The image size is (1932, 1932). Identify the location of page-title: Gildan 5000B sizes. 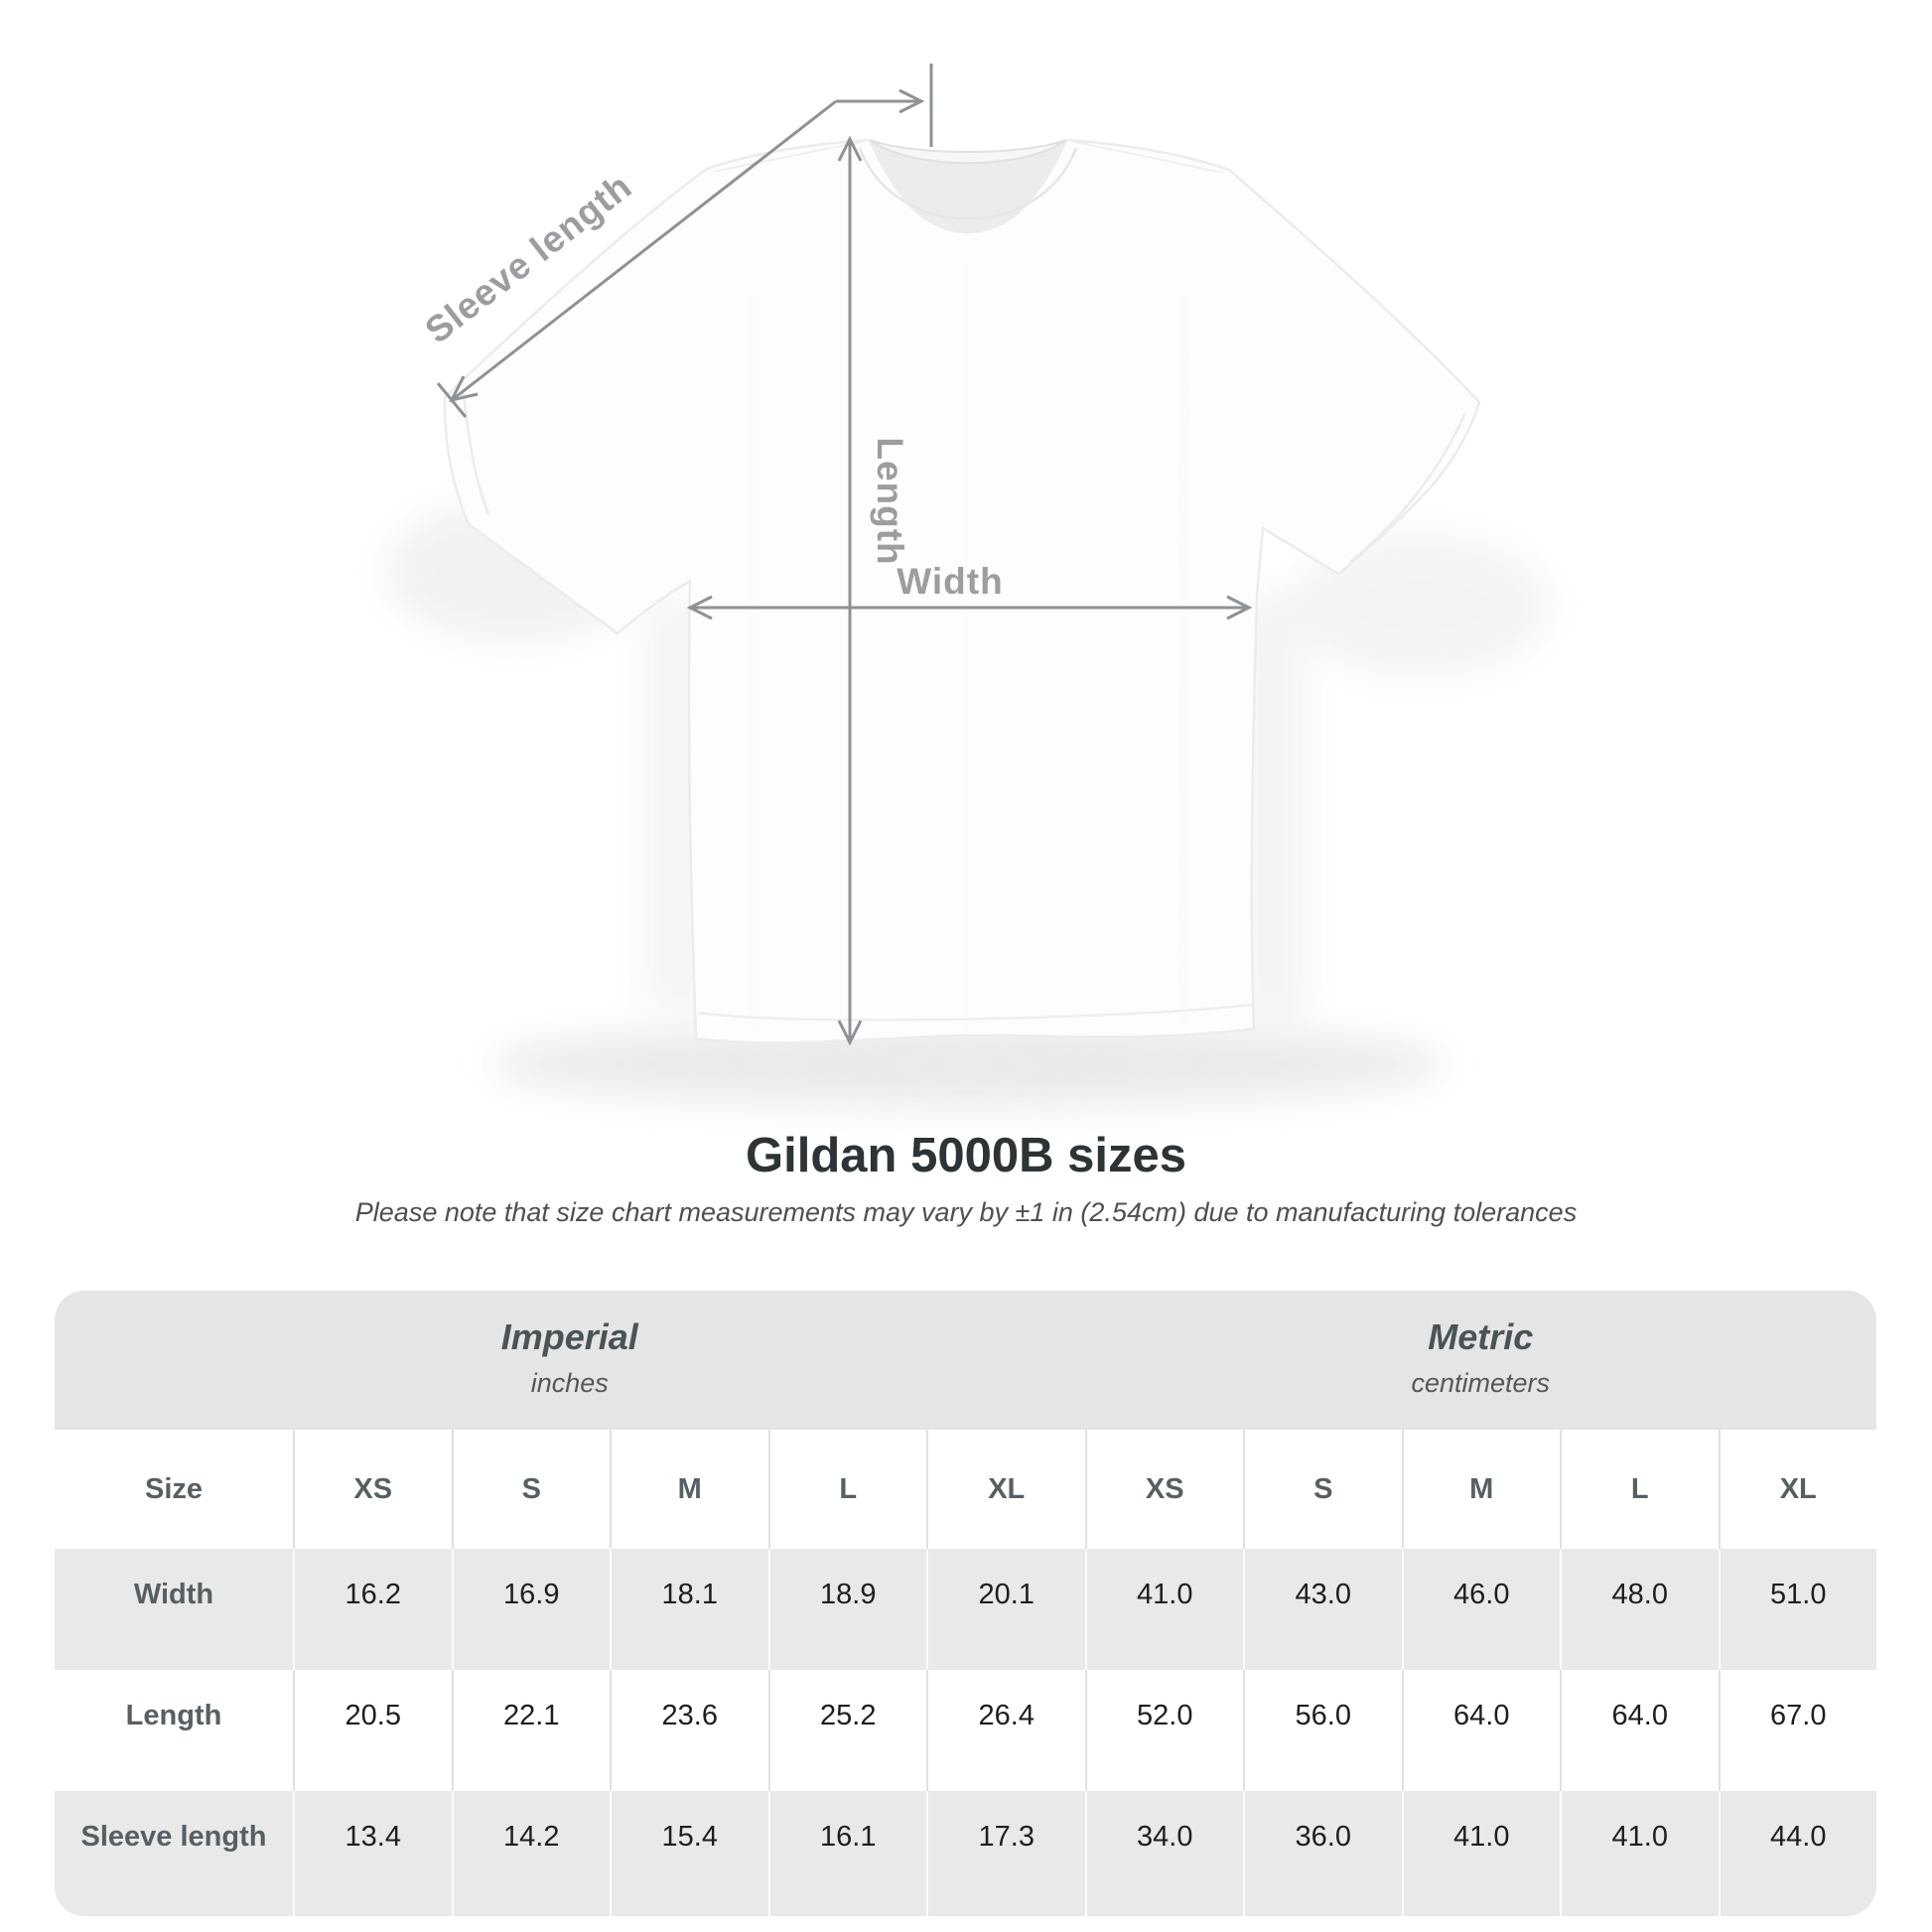
(966, 1156).